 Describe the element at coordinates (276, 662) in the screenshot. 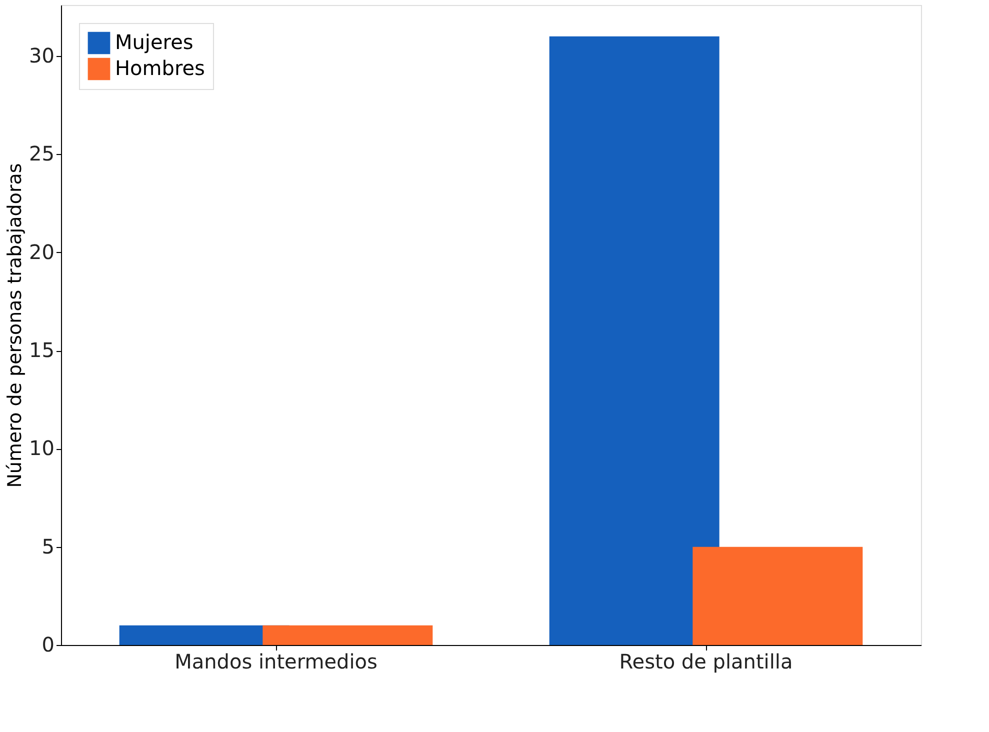

I see `x-tick-label: Mandos intermedios` at that location.